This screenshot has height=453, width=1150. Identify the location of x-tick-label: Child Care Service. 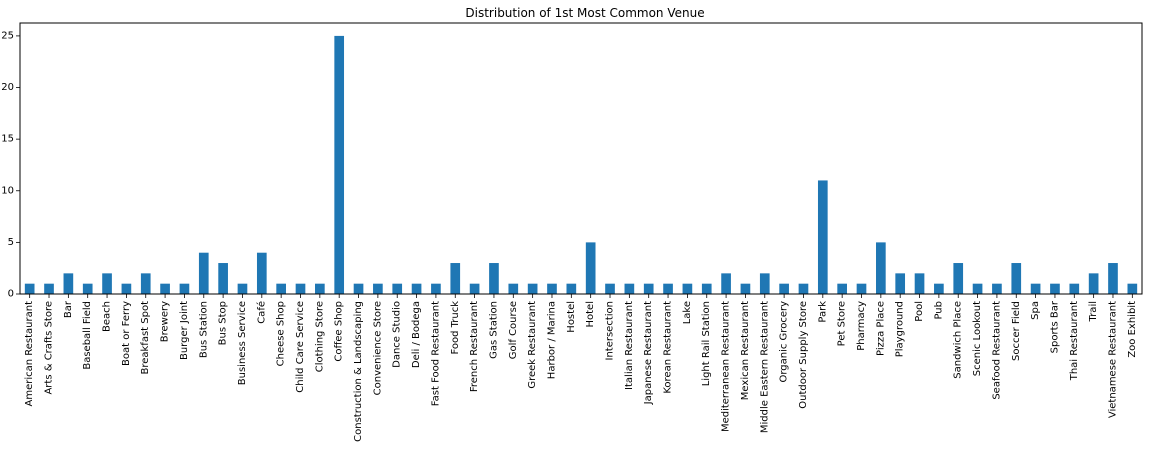
(300, 347).